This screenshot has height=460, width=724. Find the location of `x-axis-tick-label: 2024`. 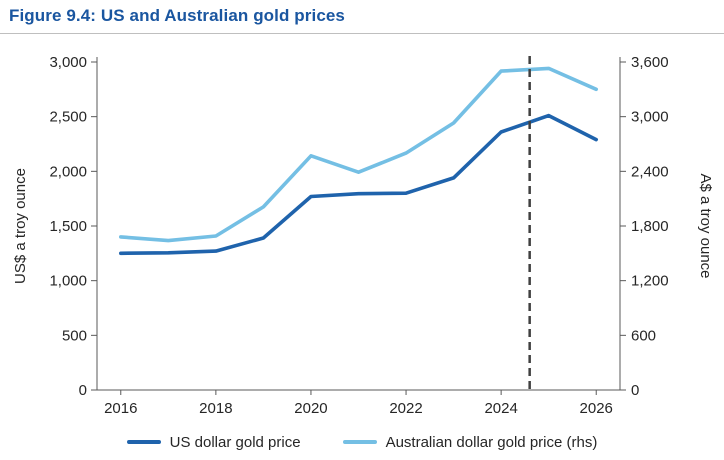

x-axis-tick-label: 2024 is located at coordinates (500, 408).